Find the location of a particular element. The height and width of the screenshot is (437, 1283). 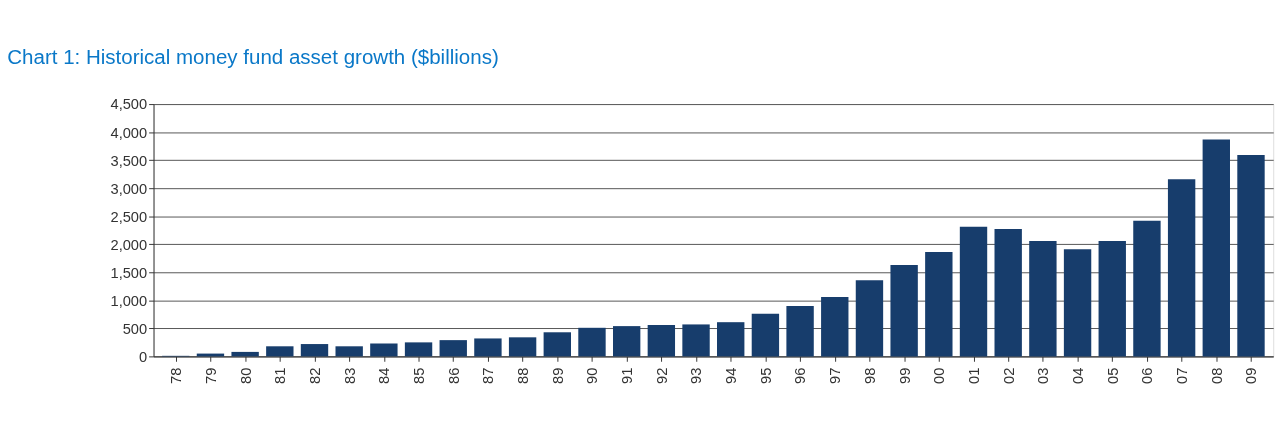

x-tick-label: 86 is located at coordinates (453, 375).